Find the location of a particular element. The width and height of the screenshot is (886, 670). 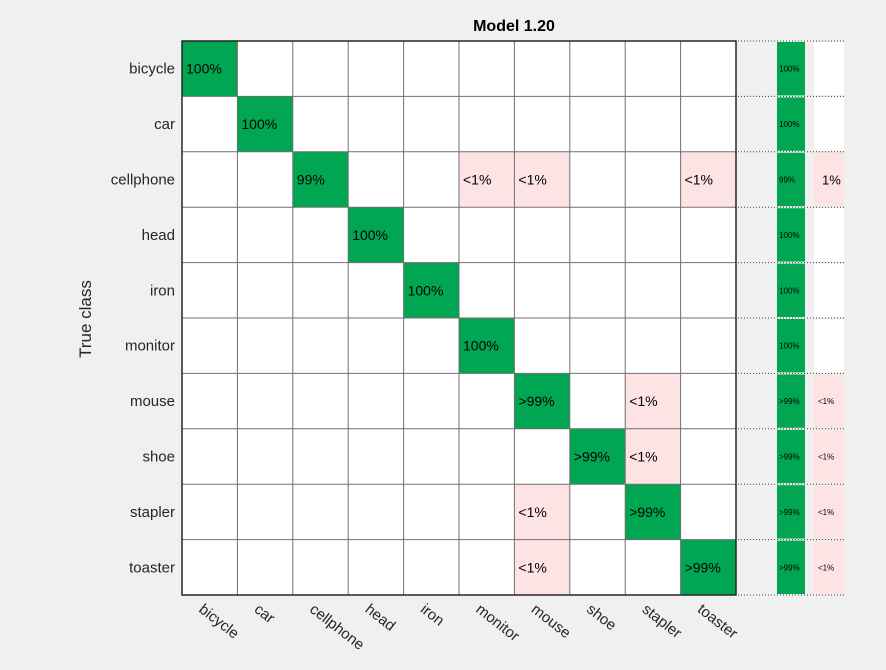

x-tick-label: toaster is located at coordinates (717, 622).